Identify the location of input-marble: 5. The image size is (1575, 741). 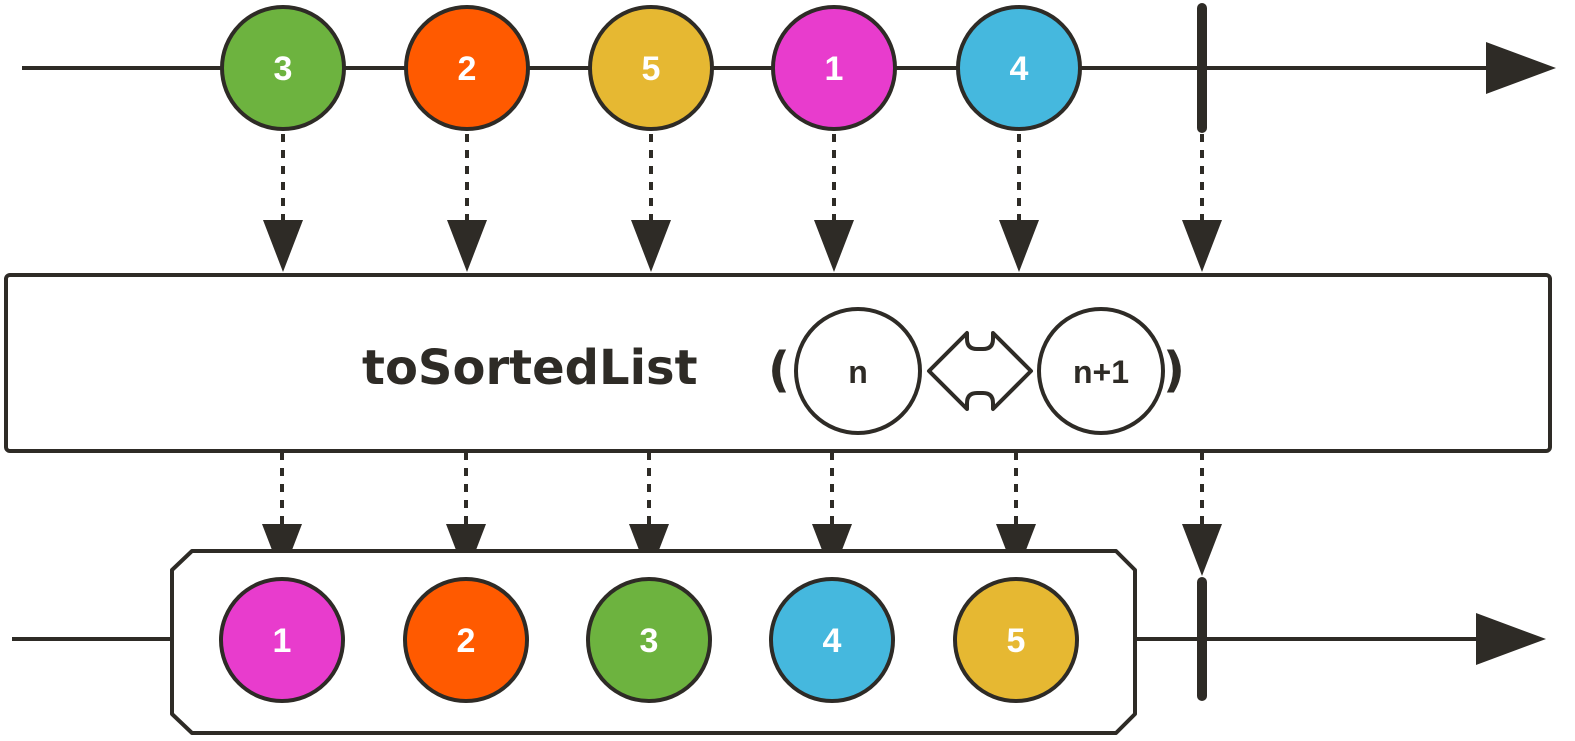
(651, 68).